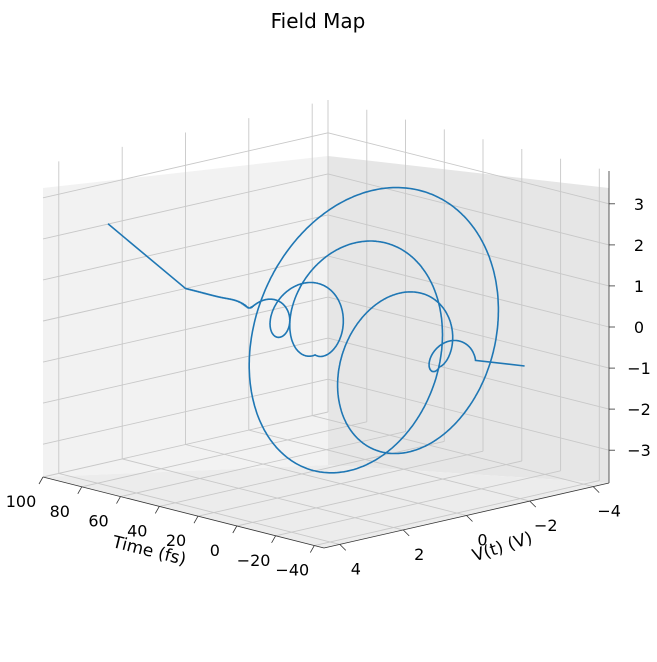 The image size is (657, 662). I want to click on z-tick-label: −2, so click(639, 409).